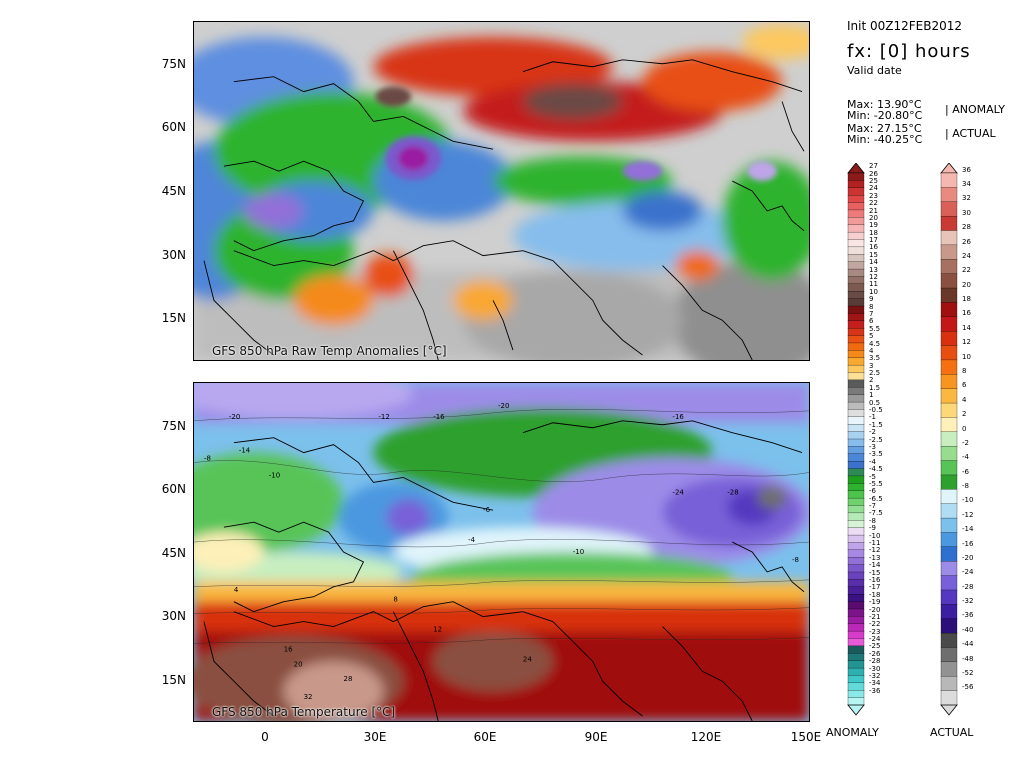 This screenshot has width=1024, height=768. Describe the element at coordinates (875, 358) in the screenshot. I see `colorbar-tick-label: 3.5` at that location.